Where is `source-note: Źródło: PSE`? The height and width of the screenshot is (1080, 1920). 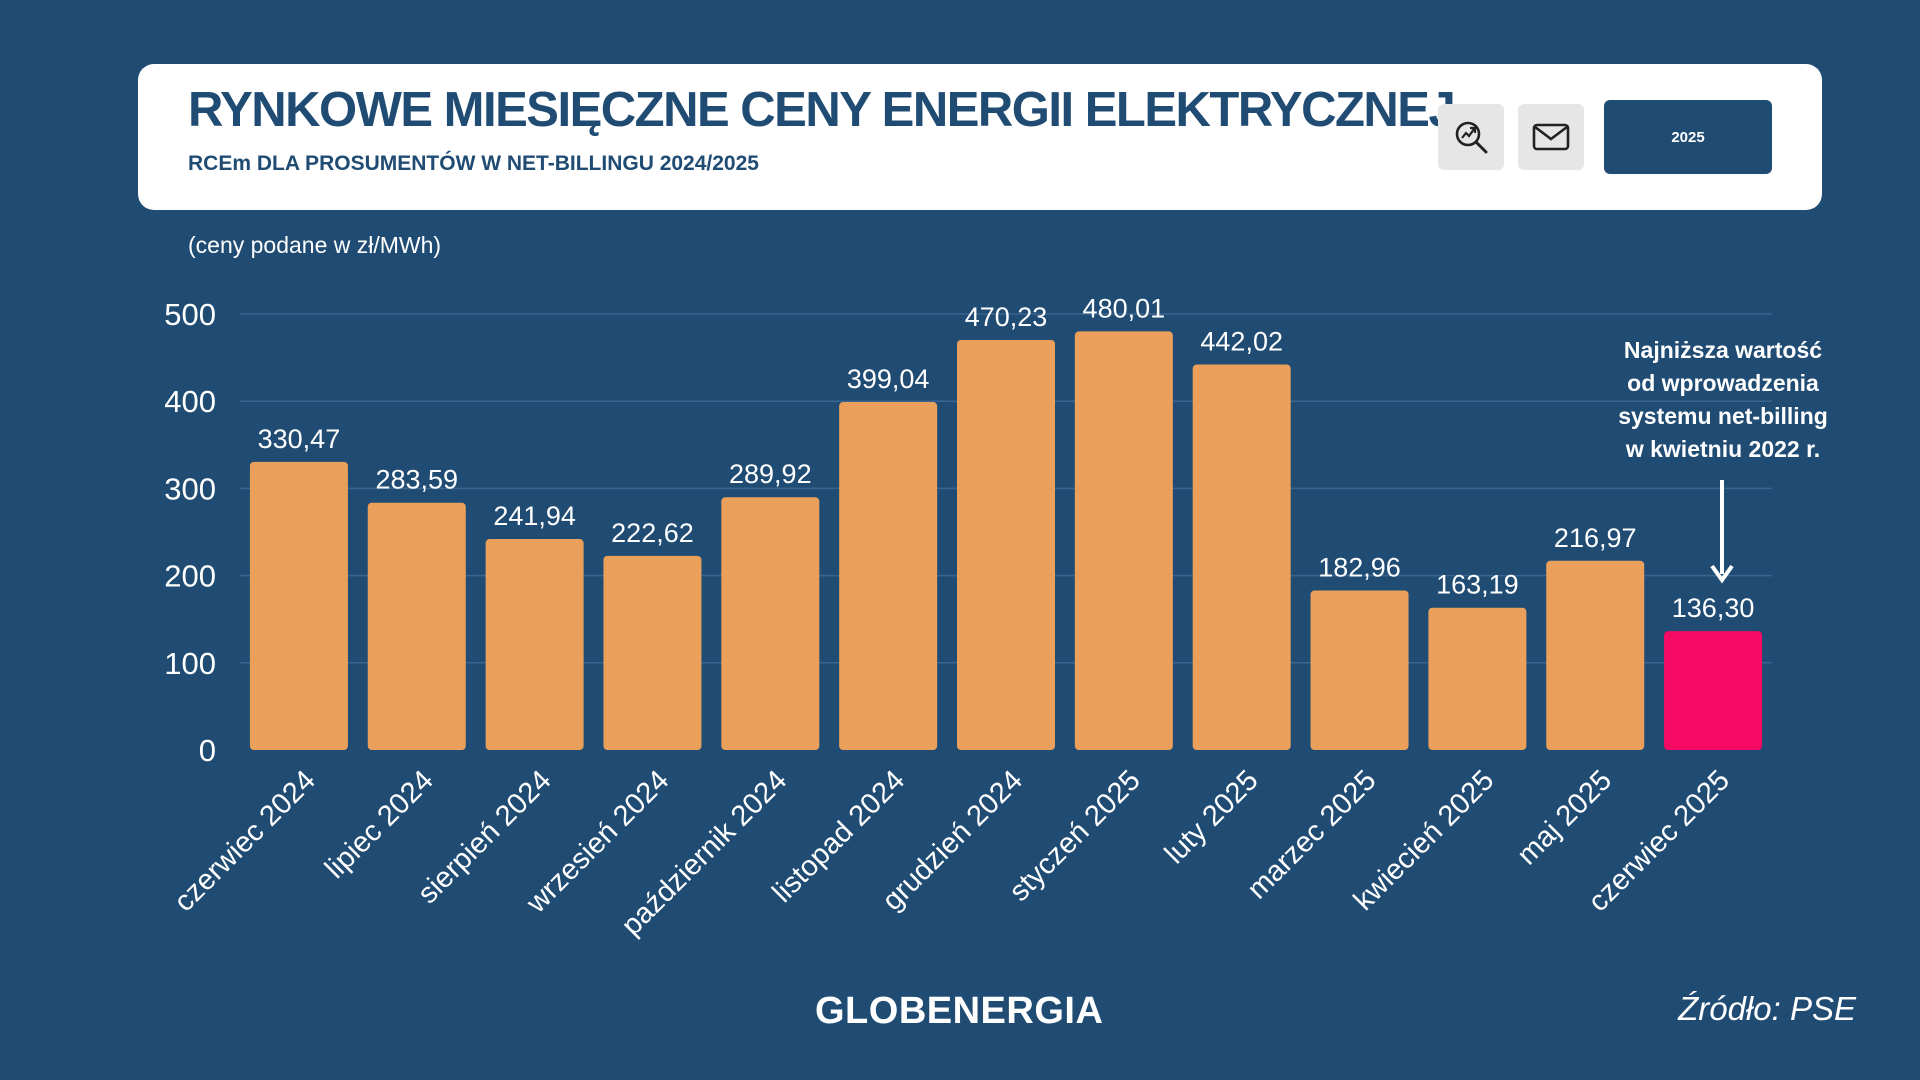
source-note: Źródło: PSE is located at coordinates (1767, 1008).